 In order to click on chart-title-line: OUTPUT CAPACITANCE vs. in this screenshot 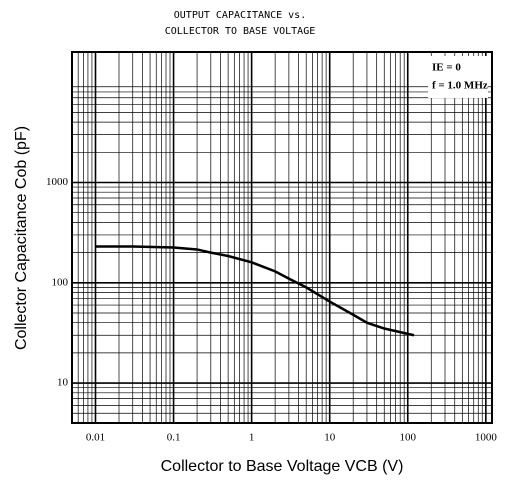, I will do `click(240, 15)`.